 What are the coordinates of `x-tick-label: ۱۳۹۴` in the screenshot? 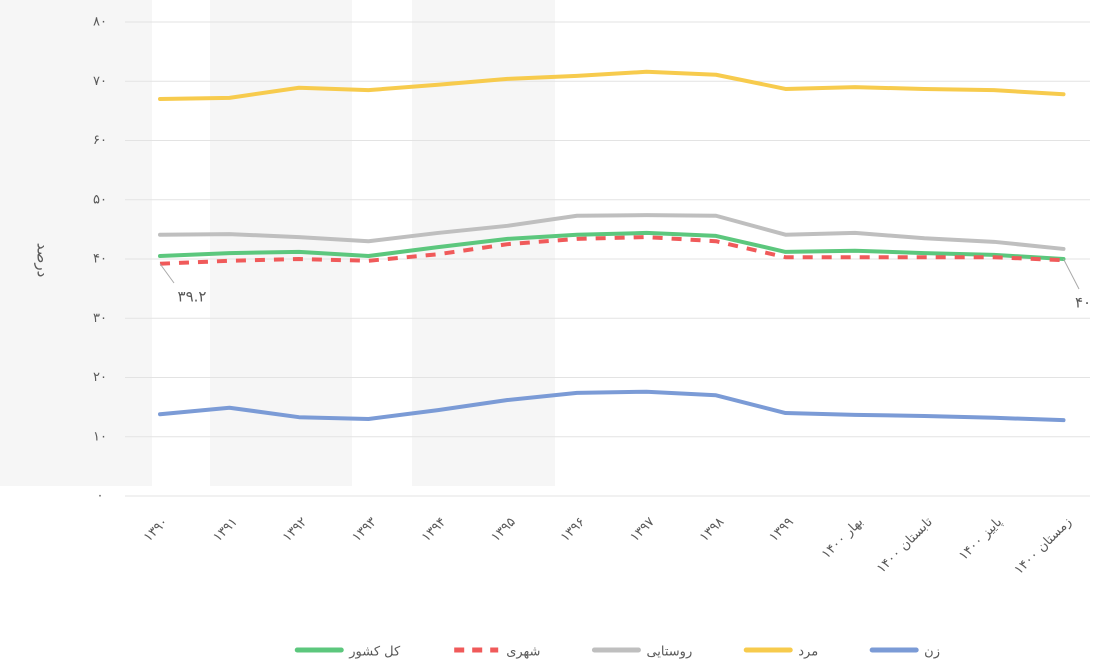 It's located at (434, 530).